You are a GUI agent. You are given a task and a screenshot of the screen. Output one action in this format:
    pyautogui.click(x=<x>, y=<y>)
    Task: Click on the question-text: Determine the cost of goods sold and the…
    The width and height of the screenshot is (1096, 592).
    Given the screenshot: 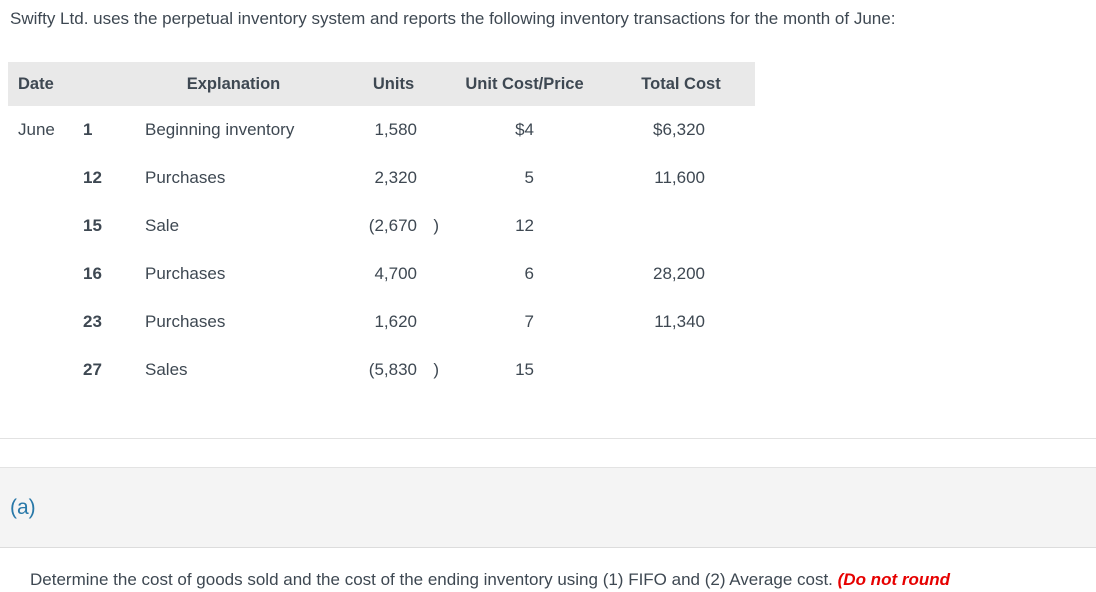 What is the action you would take?
    pyautogui.click(x=560, y=580)
    